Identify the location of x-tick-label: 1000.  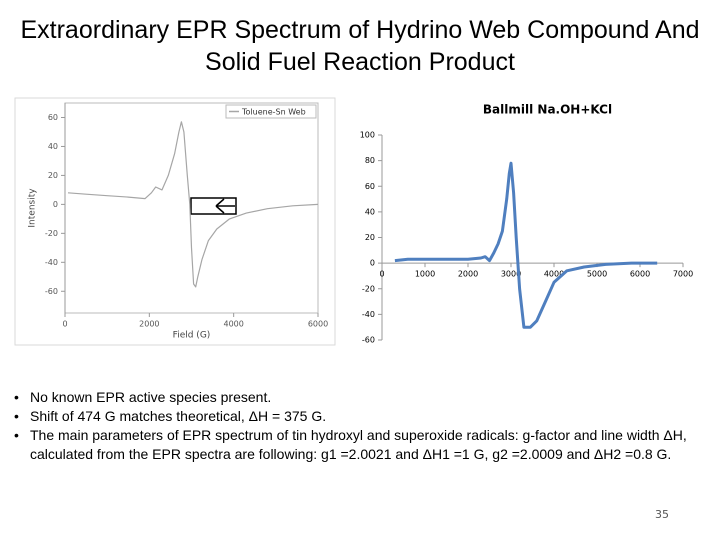
(425, 274).